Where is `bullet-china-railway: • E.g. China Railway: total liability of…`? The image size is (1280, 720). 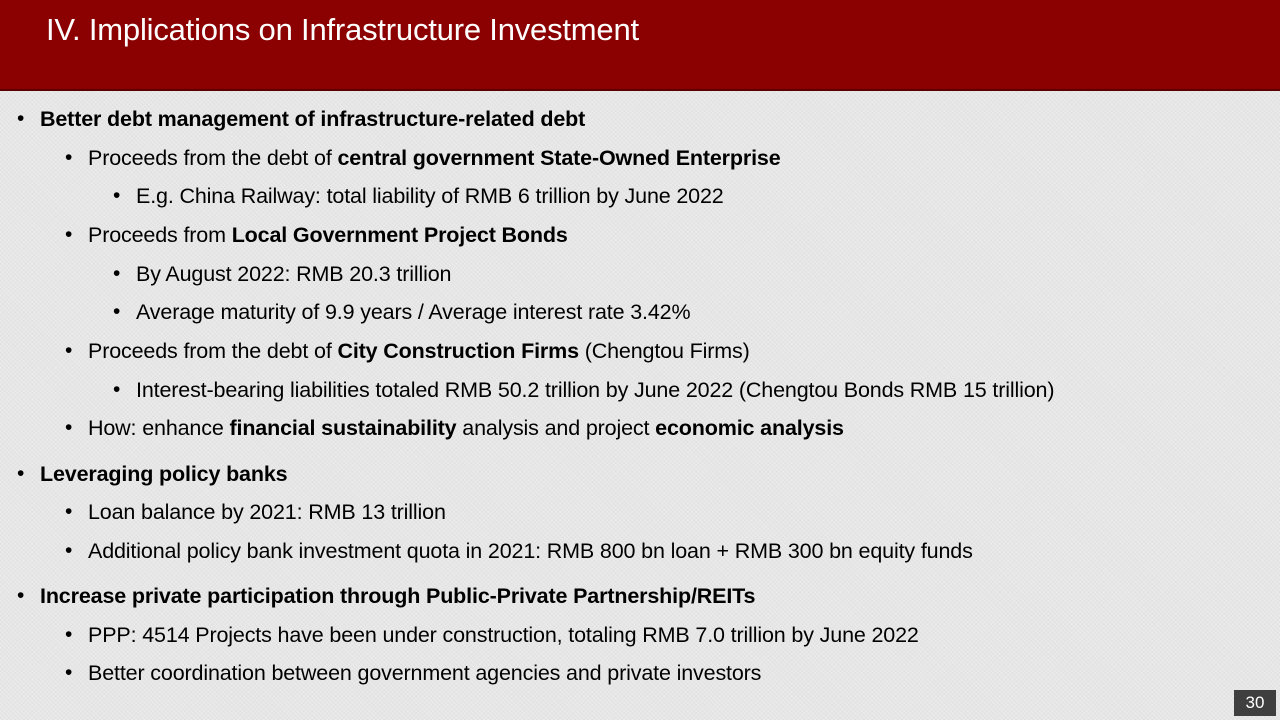 bullet-china-railway: • E.g. China Railway: total liability of… is located at coordinates (418, 196).